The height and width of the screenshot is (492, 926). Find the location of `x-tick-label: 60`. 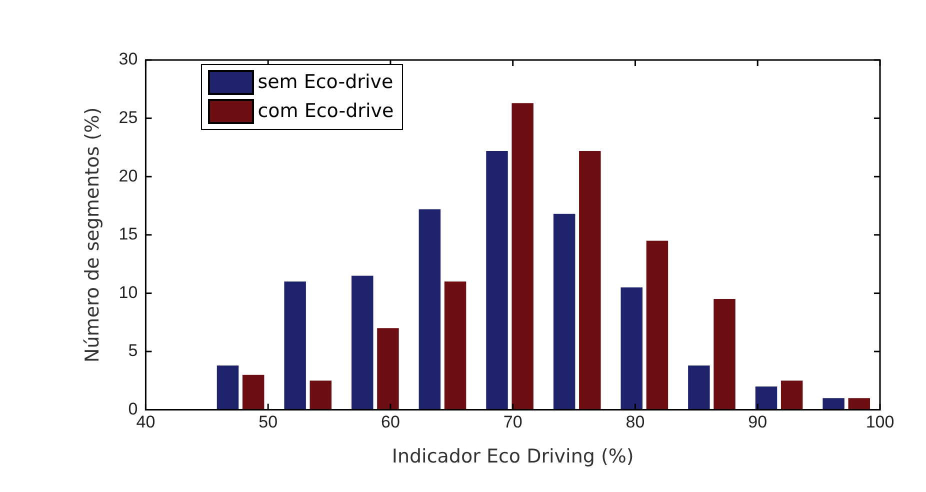

x-tick-label: 60 is located at coordinates (390, 422).